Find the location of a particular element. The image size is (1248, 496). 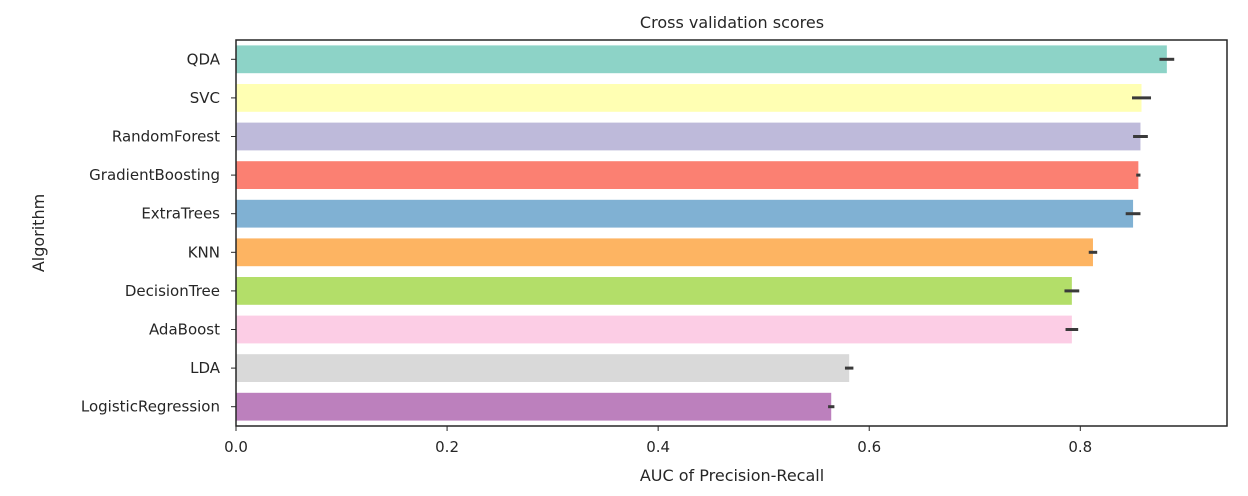

x-tick-label: 0.0 is located at coordinates (236, 447).